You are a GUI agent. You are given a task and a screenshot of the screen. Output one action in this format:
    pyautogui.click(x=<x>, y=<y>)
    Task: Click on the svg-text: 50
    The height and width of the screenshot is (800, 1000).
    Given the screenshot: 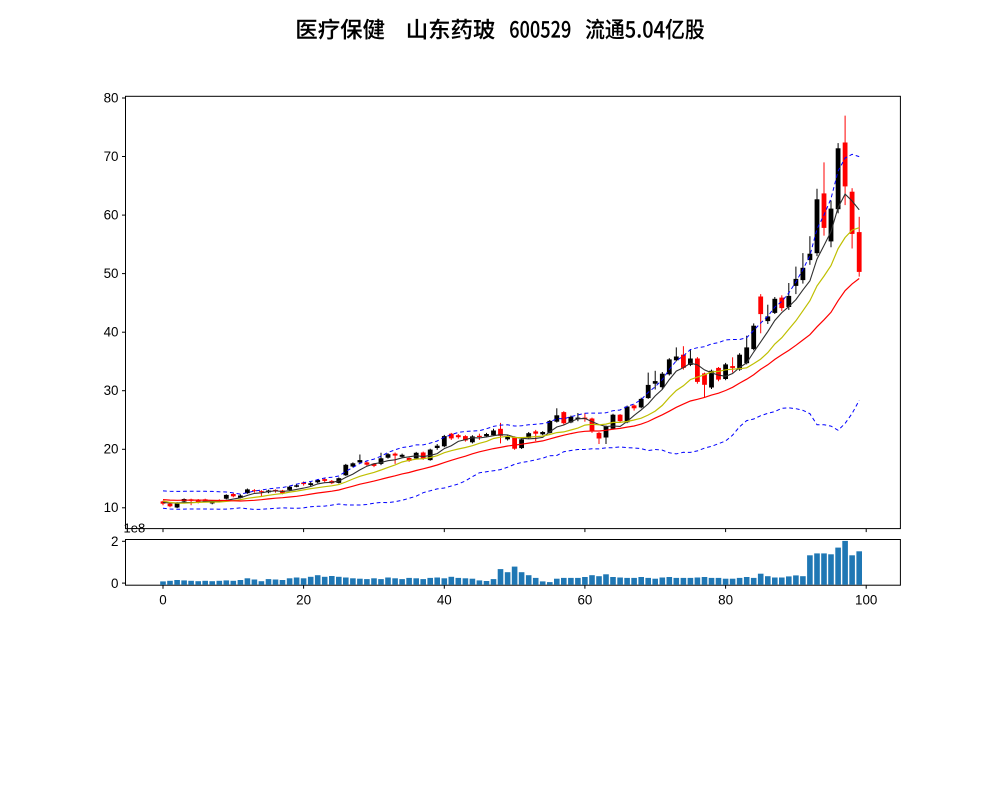 What is the action you would take?
    pyautogui.click(x=111, y=273)
    